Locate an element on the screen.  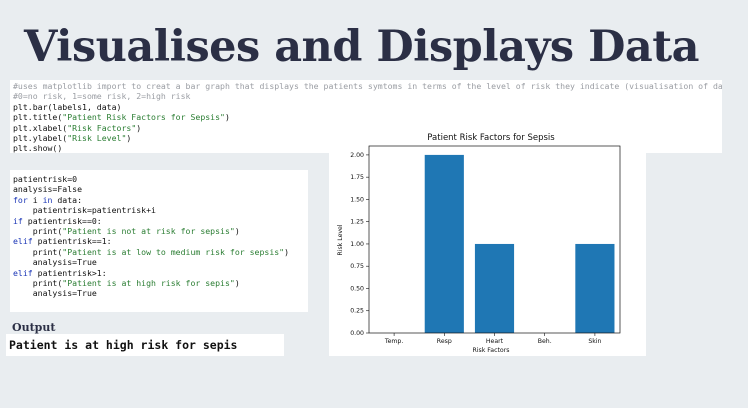
code-token: plt.ylabel( is located at coordinates (40, 138).